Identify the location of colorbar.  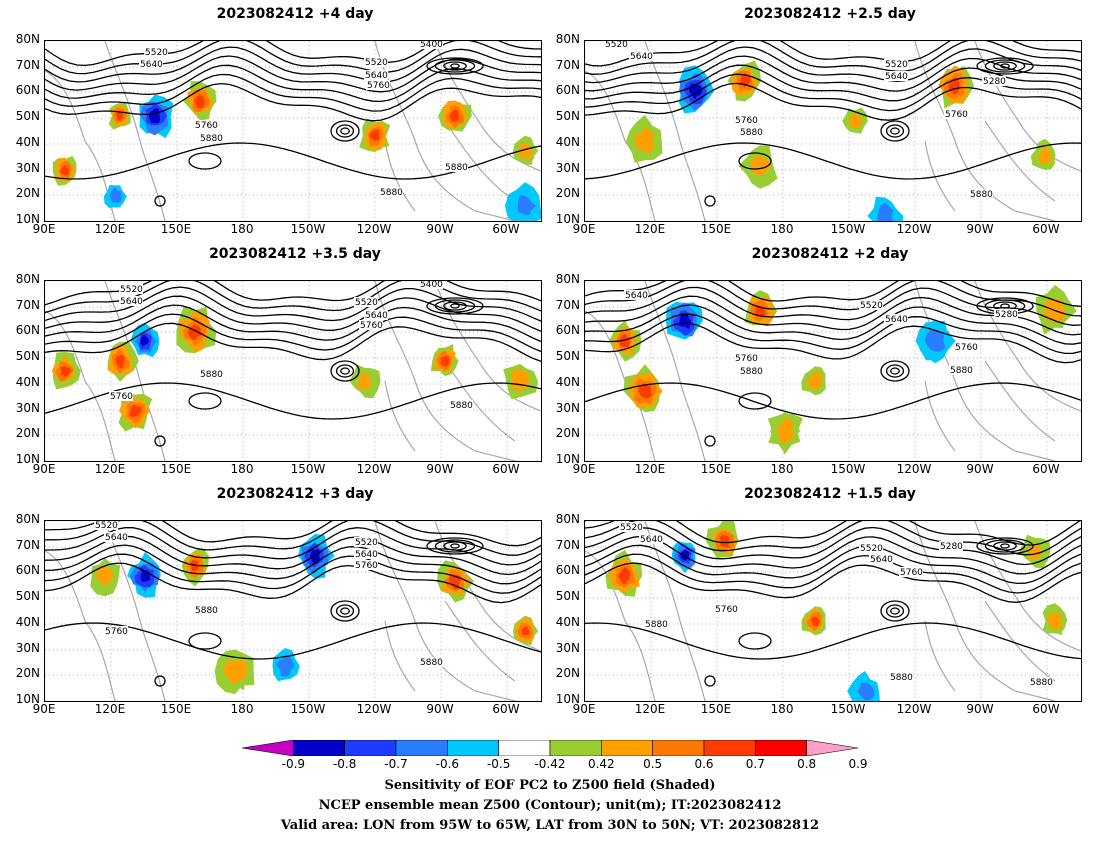
(550, 748).